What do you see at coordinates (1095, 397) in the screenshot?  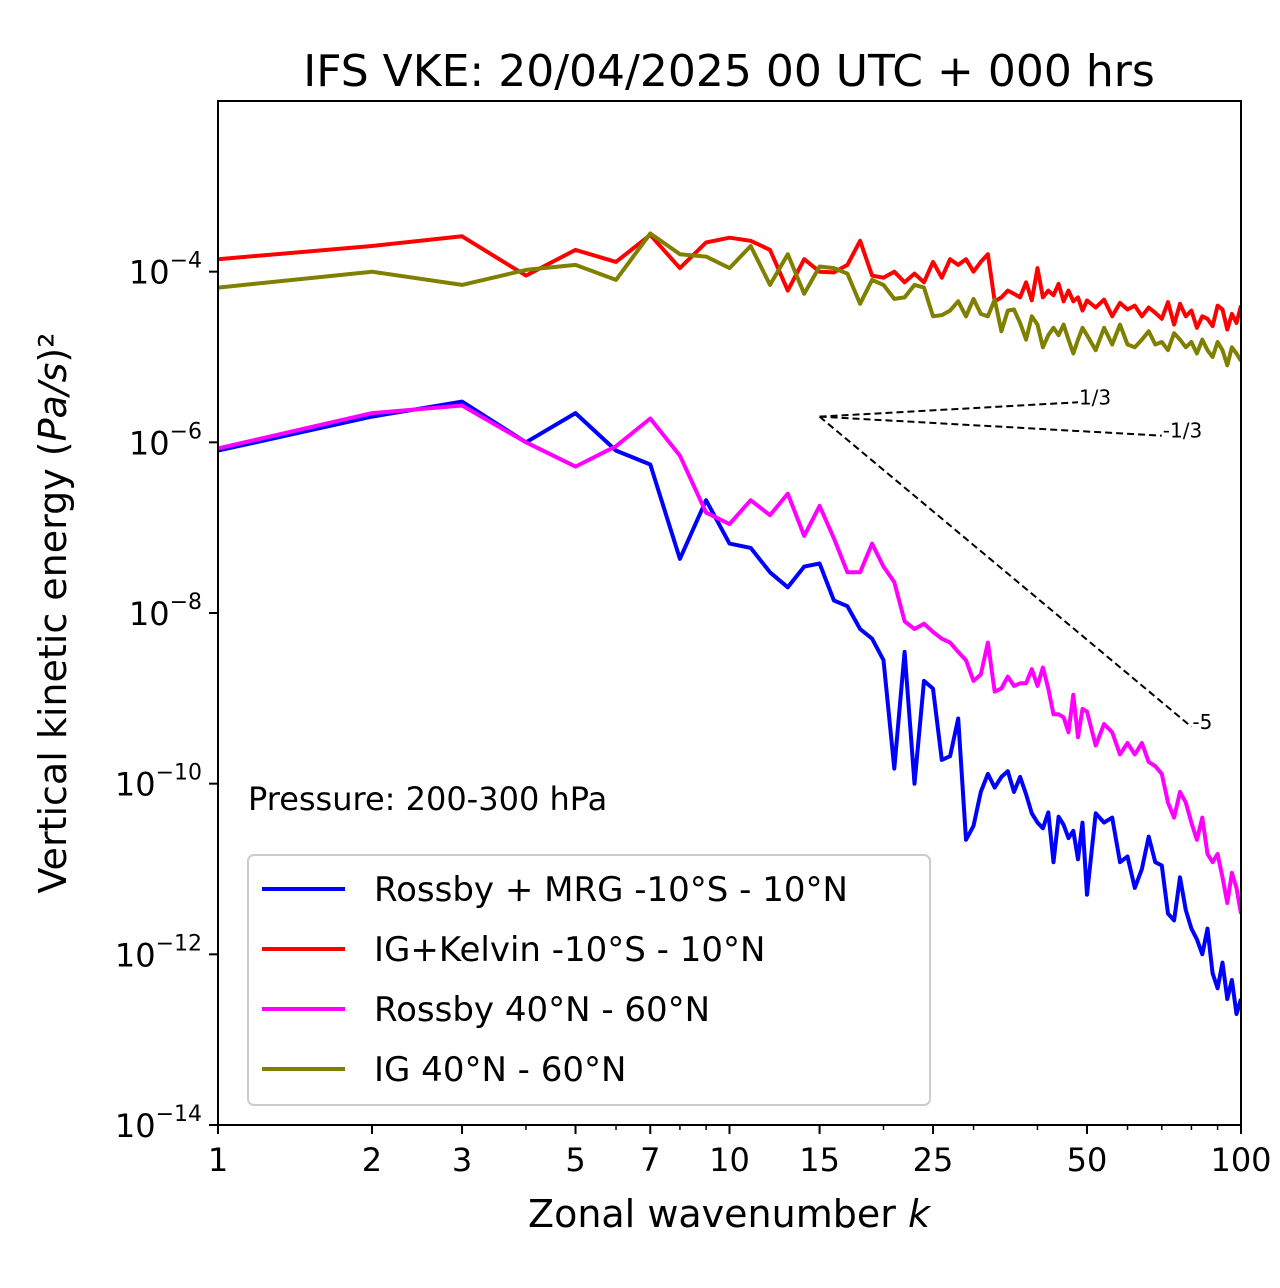 I see `reference-slope-label-0: 1/3` at bounding box center [1095, 397].